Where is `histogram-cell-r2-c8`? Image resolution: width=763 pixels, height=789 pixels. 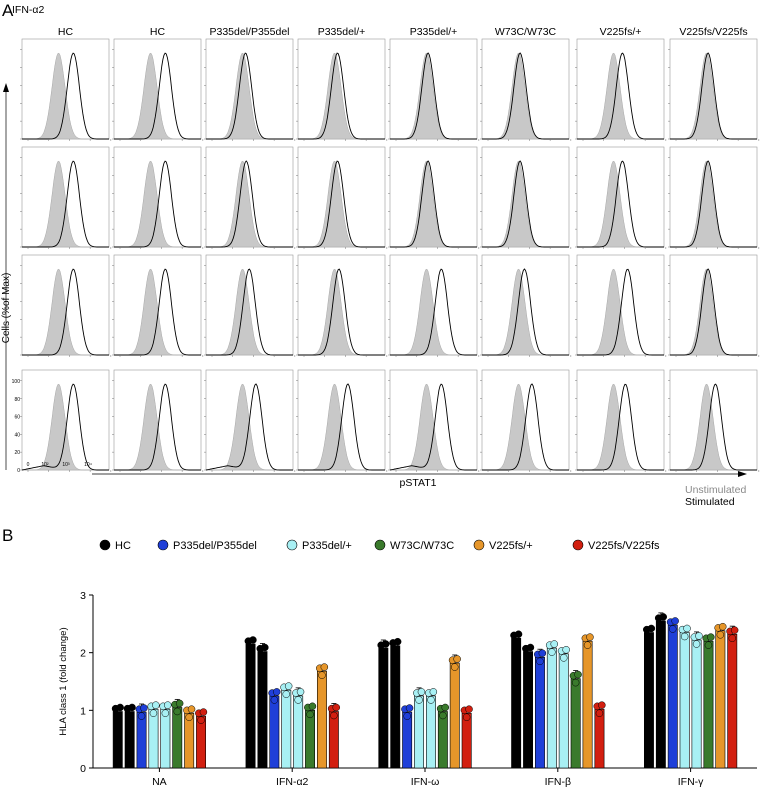
histogram-cell-r2-c8 is located at coordinates (714, 197).